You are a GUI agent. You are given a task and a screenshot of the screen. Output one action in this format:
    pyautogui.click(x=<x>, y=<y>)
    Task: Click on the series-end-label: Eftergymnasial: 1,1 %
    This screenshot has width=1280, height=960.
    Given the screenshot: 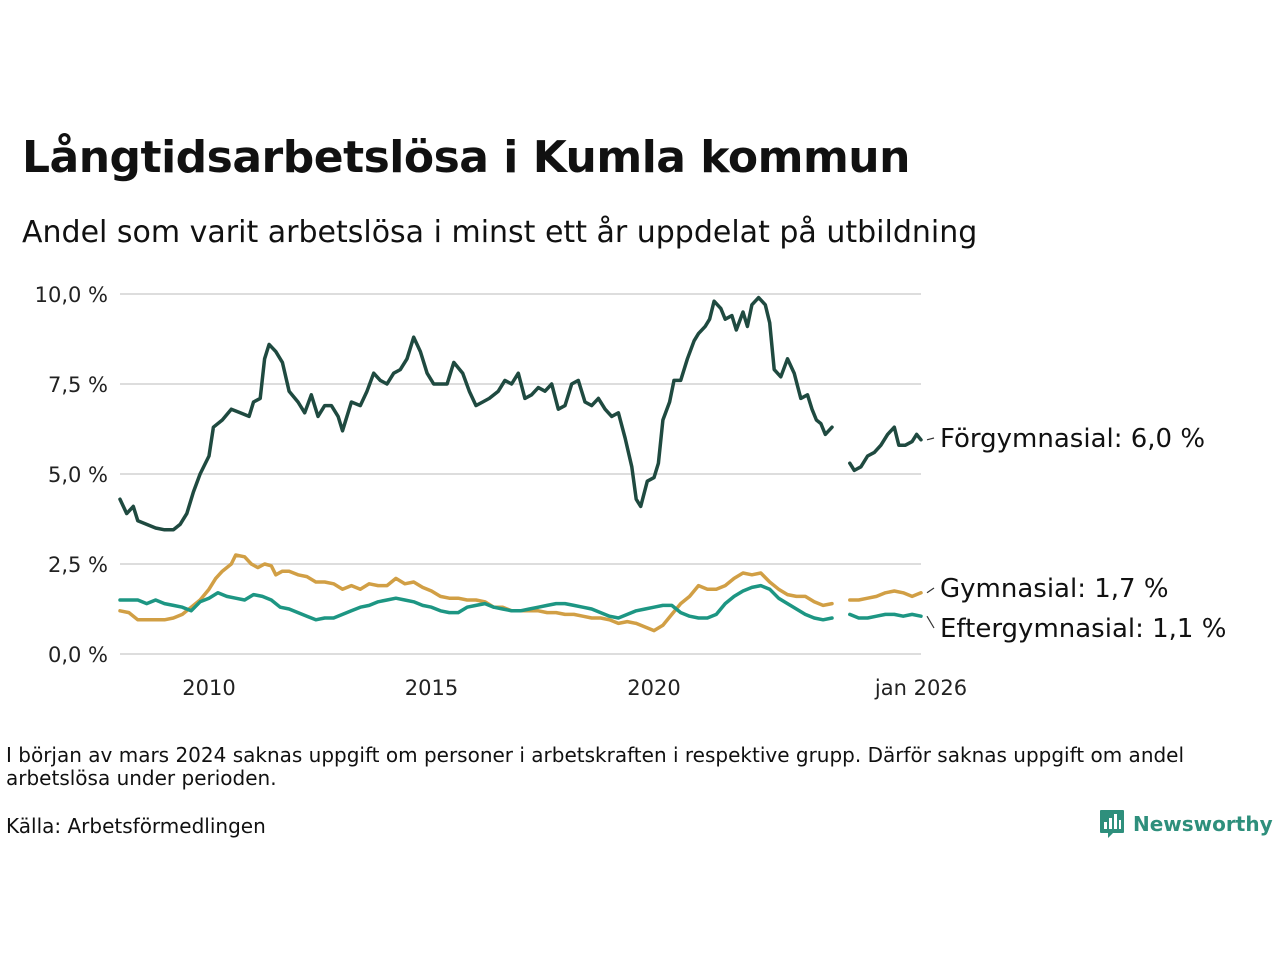 What is the action you would take?
    pyautogui.click(x=1083, y=629)
    